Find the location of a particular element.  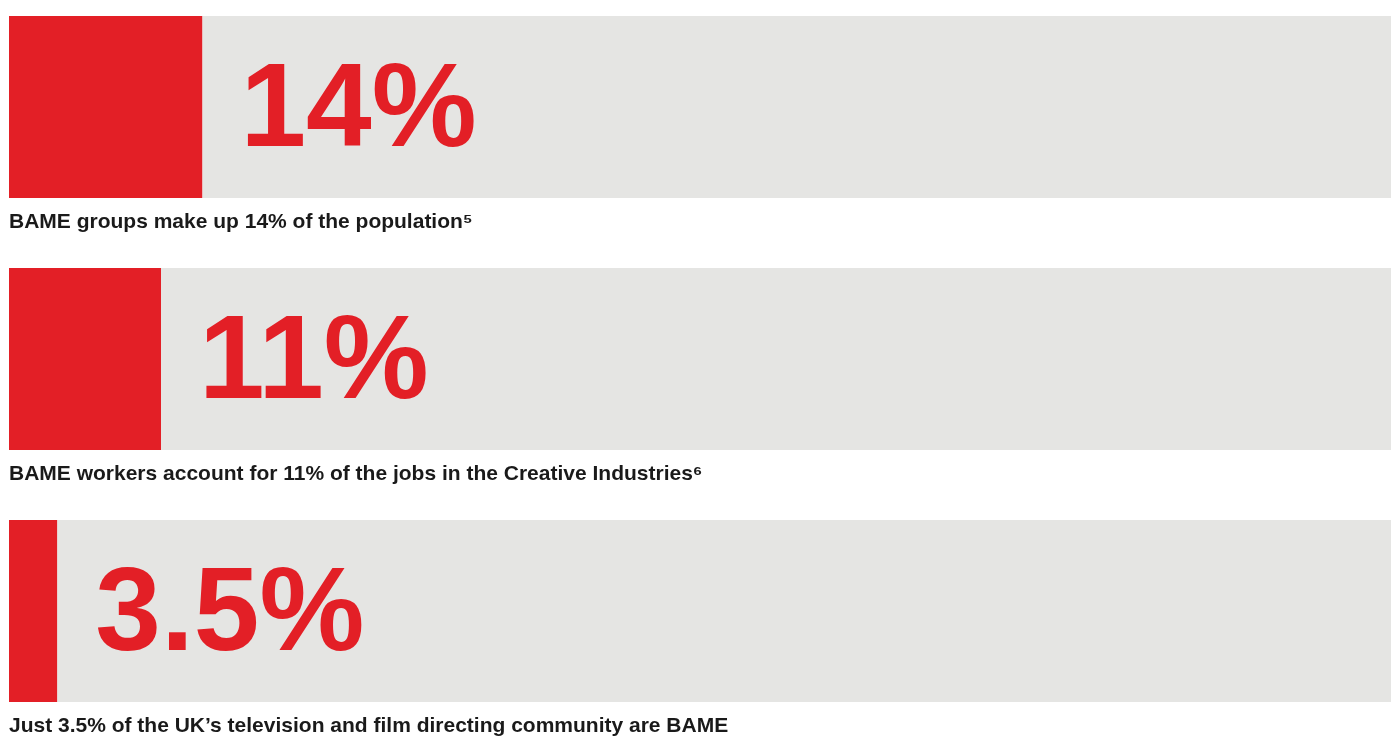

y-tick-label: BAME workers account for 11% of the jobs in the Creative Industries⁶ is located at coordinates (356, 472).